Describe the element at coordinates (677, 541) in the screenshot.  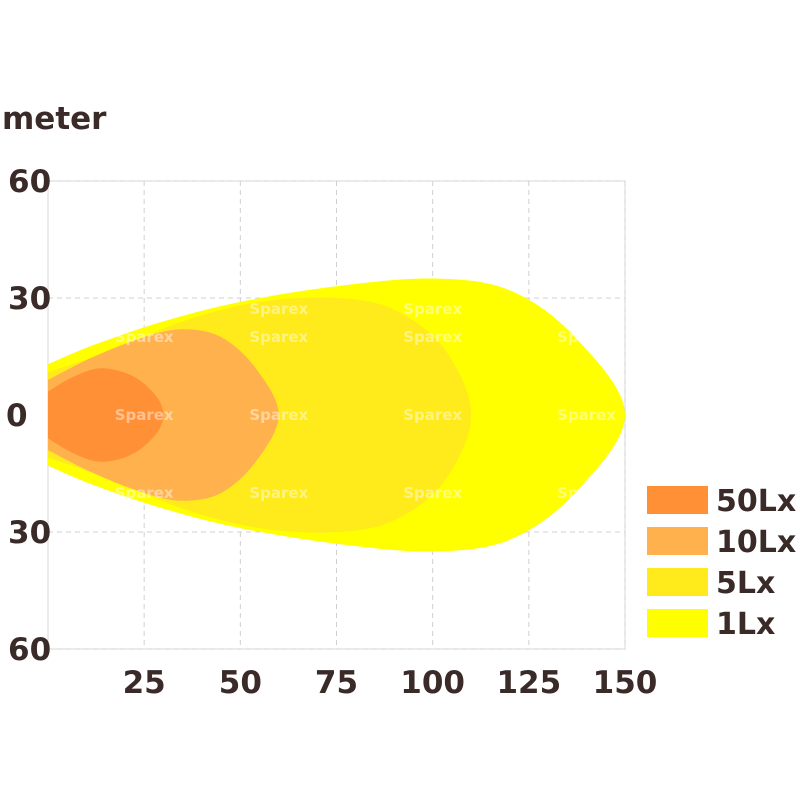
I see `legend-swatch-10lx` at that location.